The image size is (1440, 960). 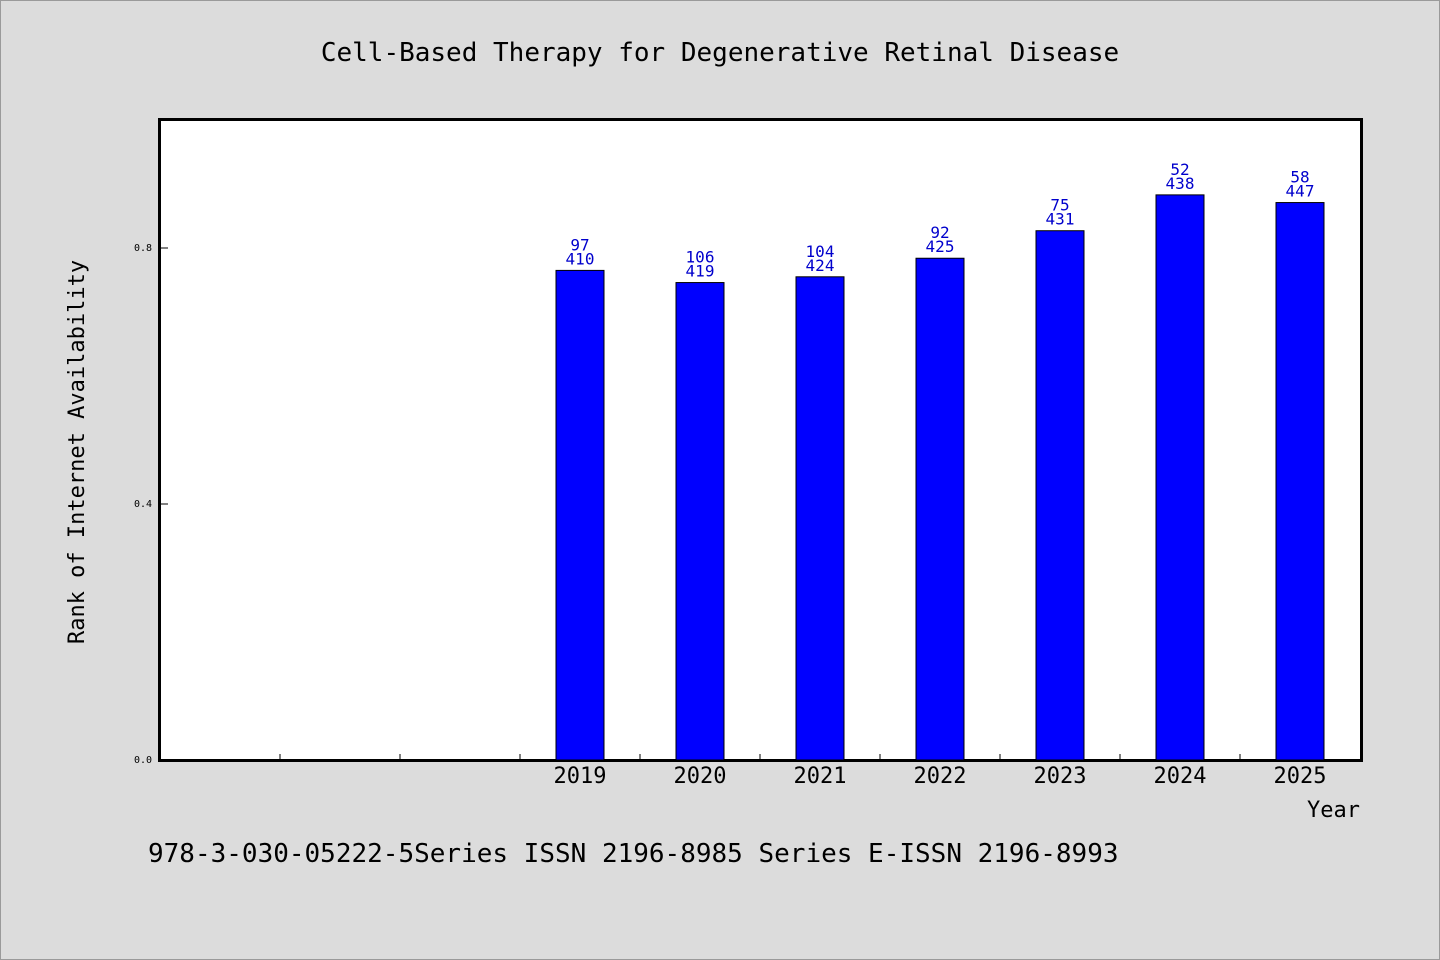 I want to click on bar-bottom-label: 410, so click(x=580, y=258).